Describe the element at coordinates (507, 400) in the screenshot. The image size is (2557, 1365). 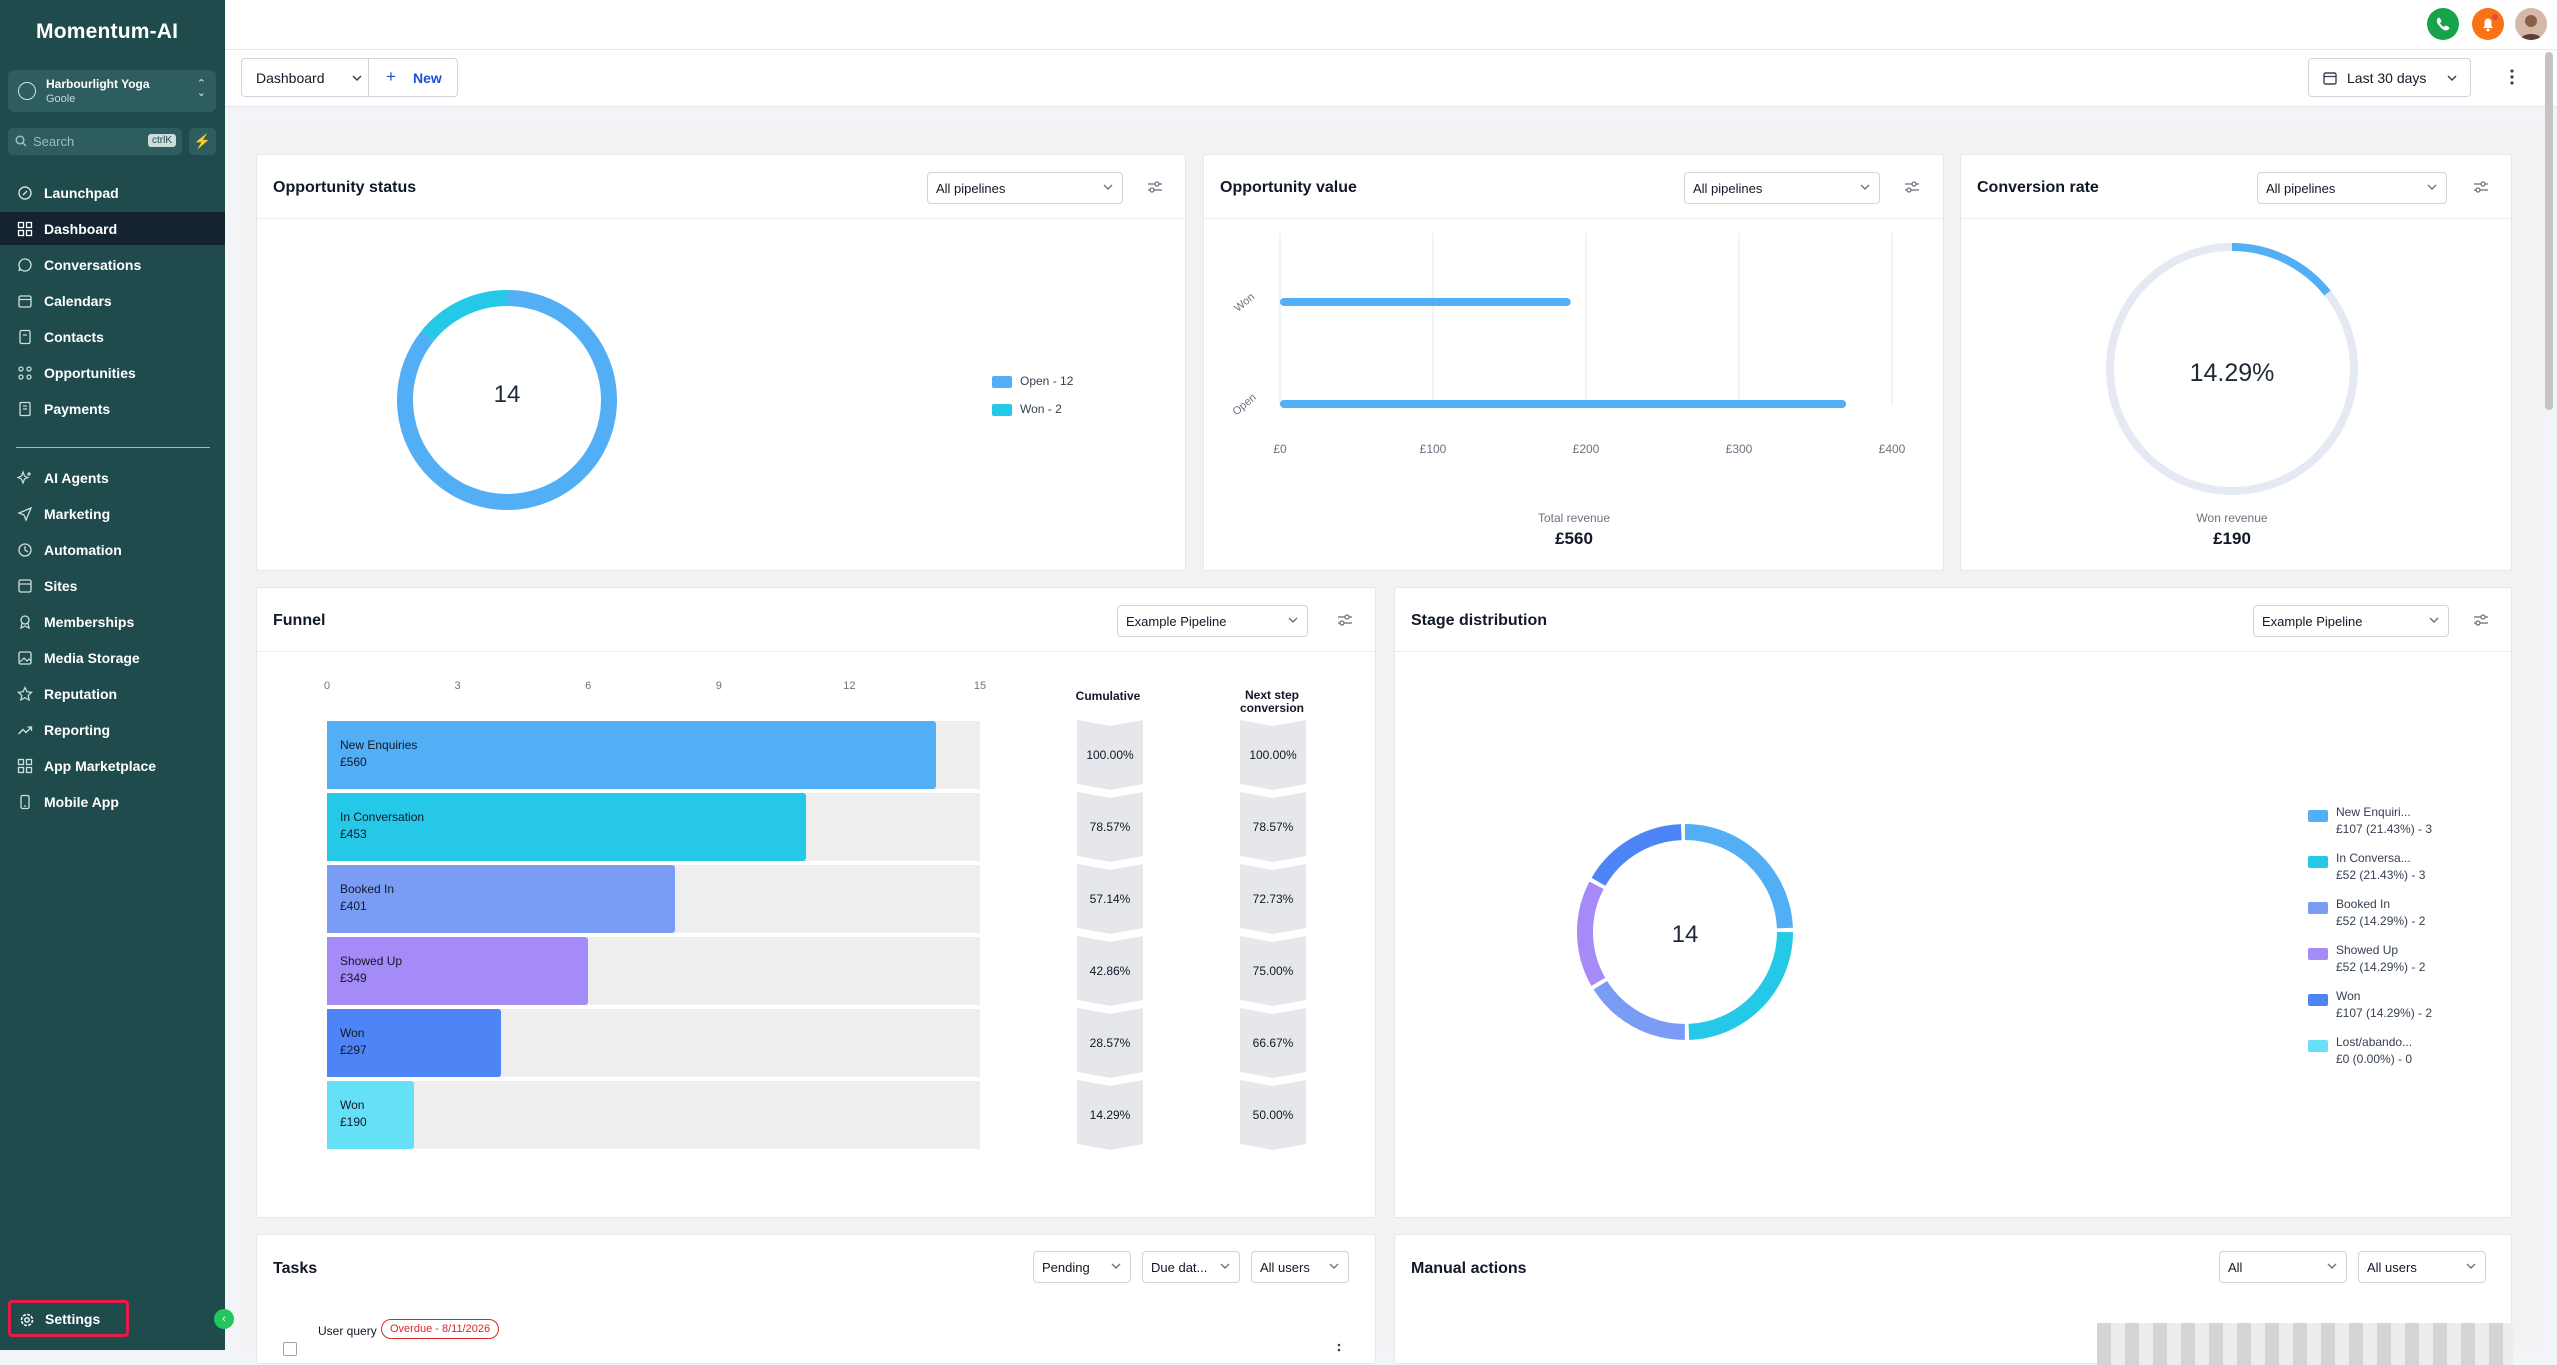
I see `donut-segment-won` at that location.